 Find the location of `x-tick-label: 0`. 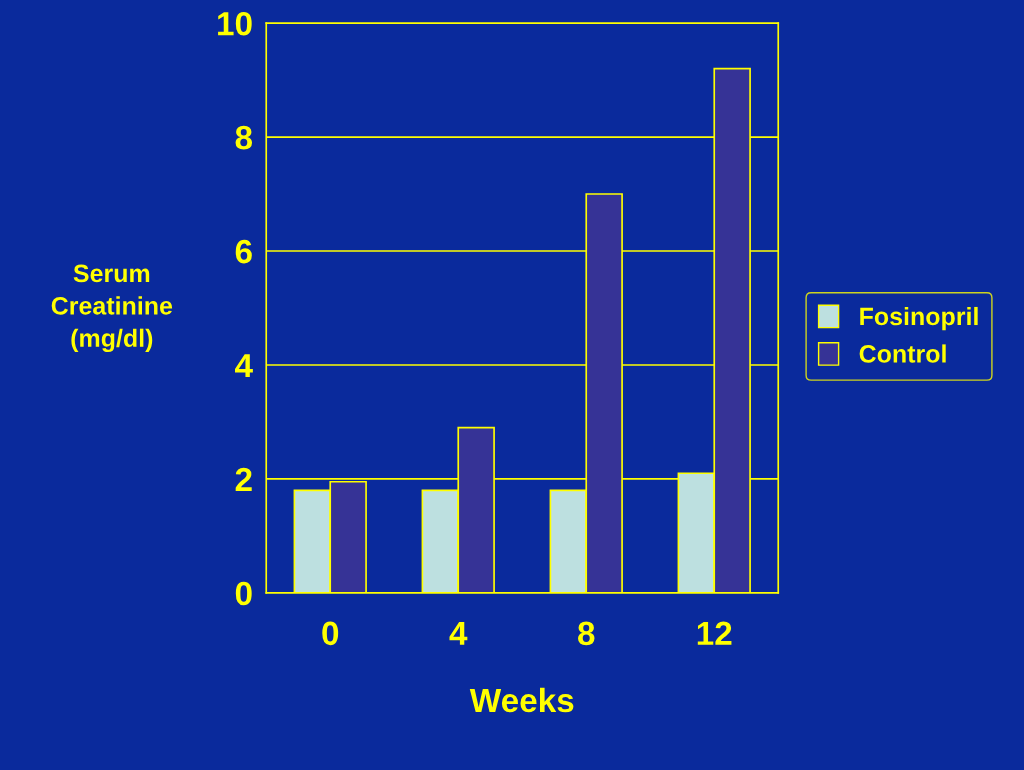

x-tick-label: 0 is located at coordinates (330, 633).